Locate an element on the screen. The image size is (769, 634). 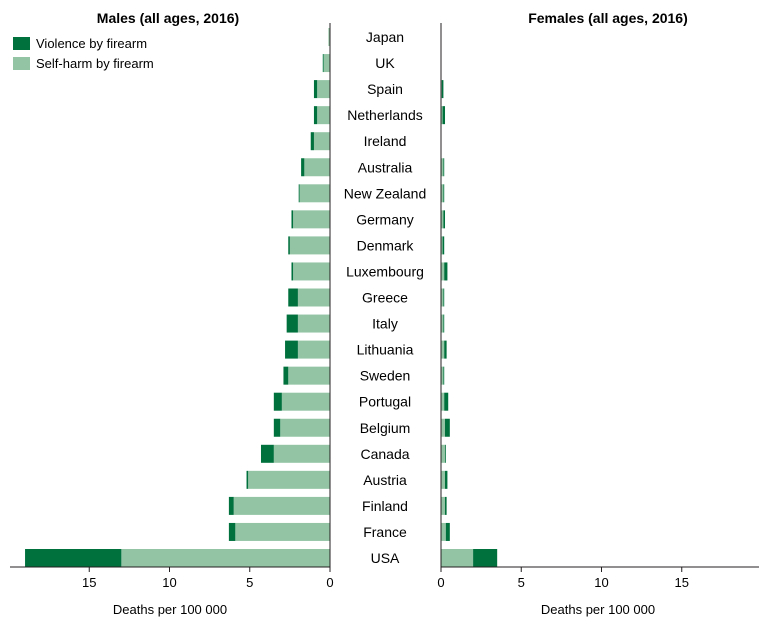
country-label-france: France is located at coordinates (385, 532).